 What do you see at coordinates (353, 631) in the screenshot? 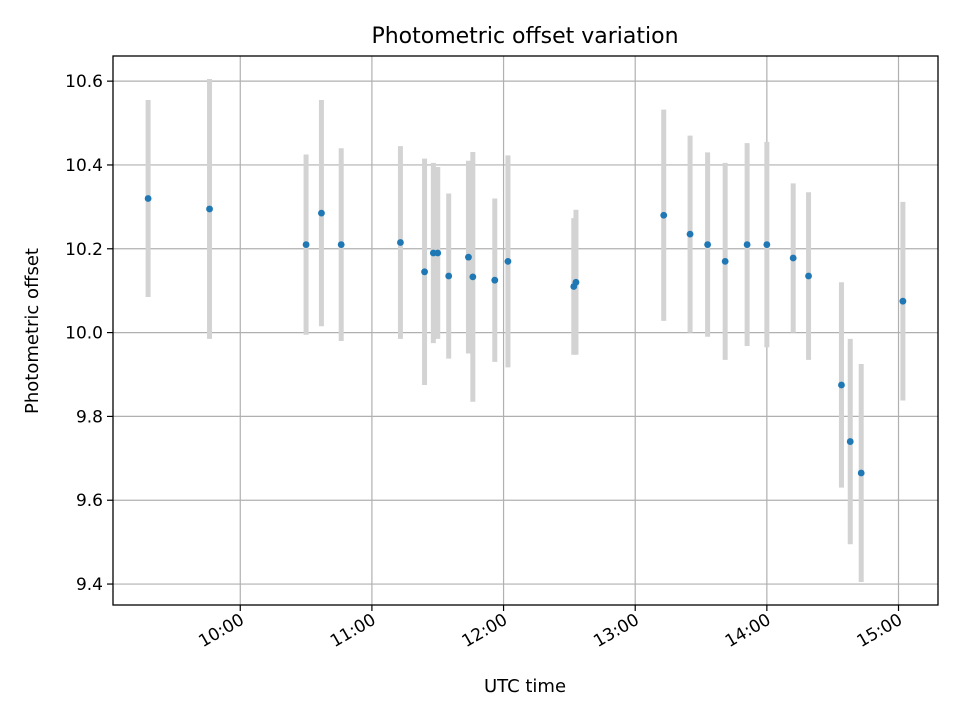
I see `x-tick-label: 11:00` at bounding box center [353, 631].